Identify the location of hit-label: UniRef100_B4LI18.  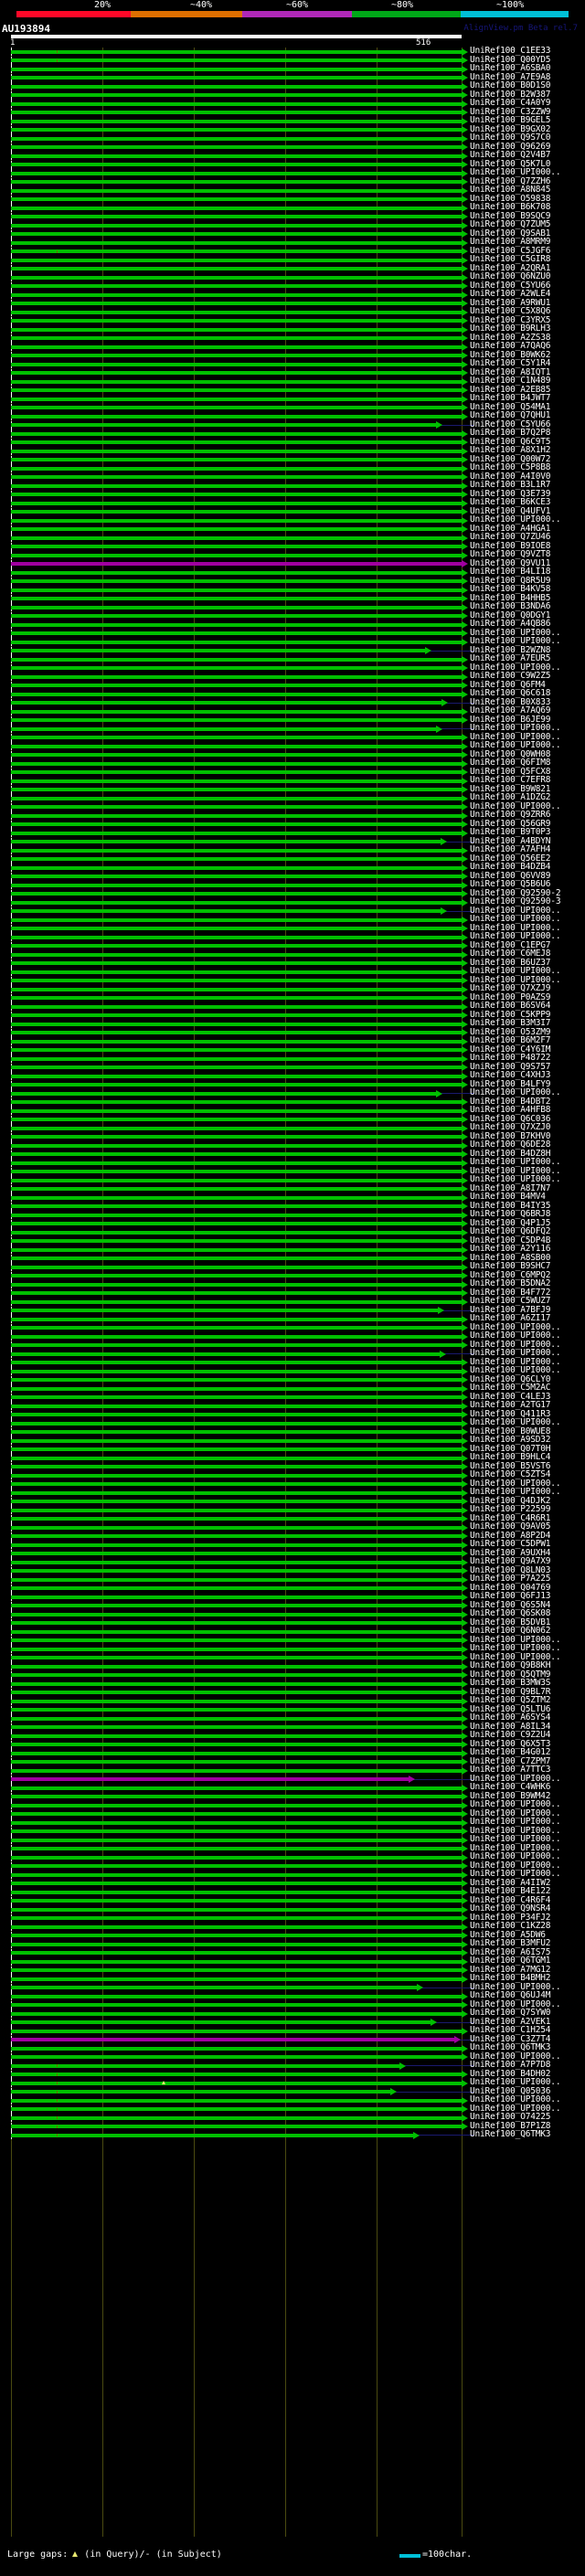
(511, 572).